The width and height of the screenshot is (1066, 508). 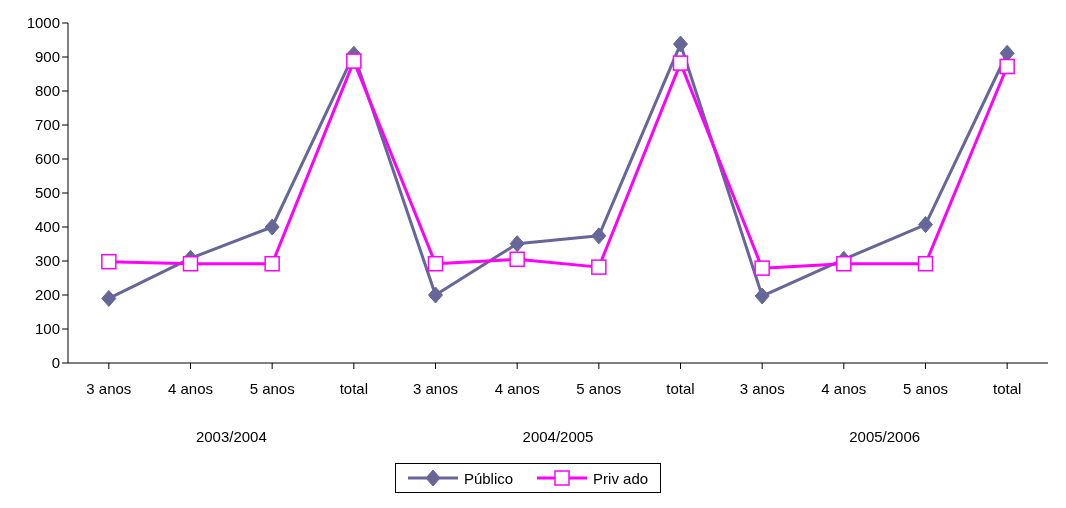 What do you see at coordinates (47, 159) in the screenshot?
I see `y-tick-label: 600` at bounding box center [47, 159].